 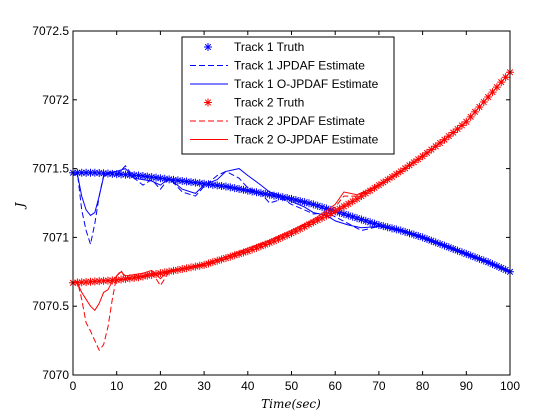 I want to click on x-axis-label: Time(sec), so click(x=291, y=404).